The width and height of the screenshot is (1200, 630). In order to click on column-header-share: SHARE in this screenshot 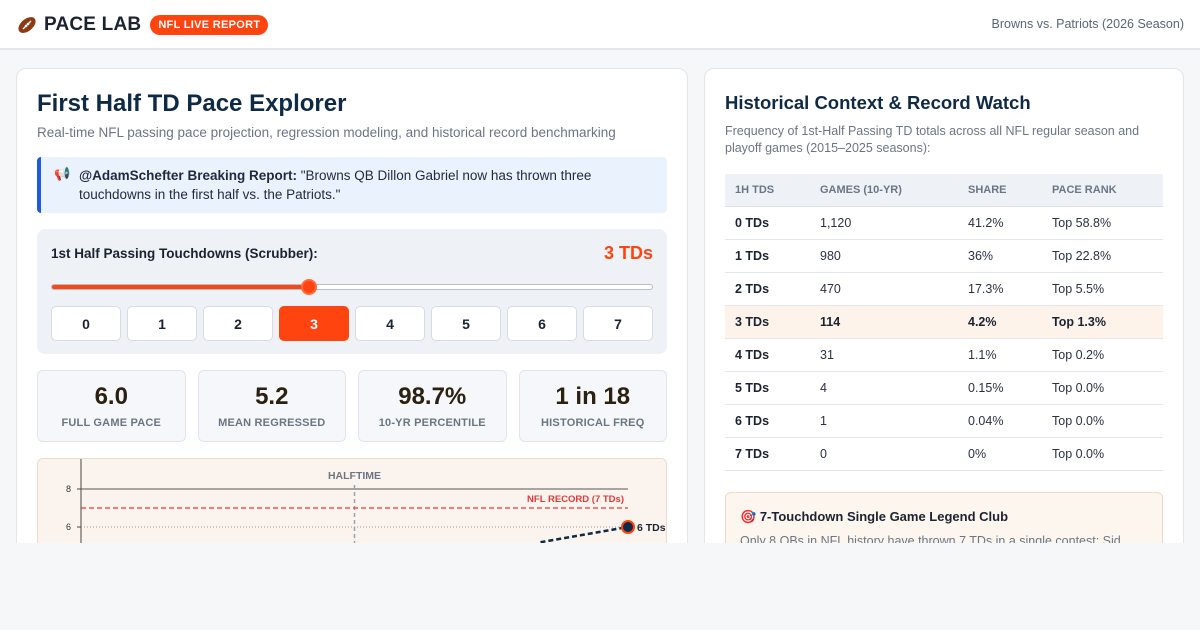, I will do `click(1000, 190)`.